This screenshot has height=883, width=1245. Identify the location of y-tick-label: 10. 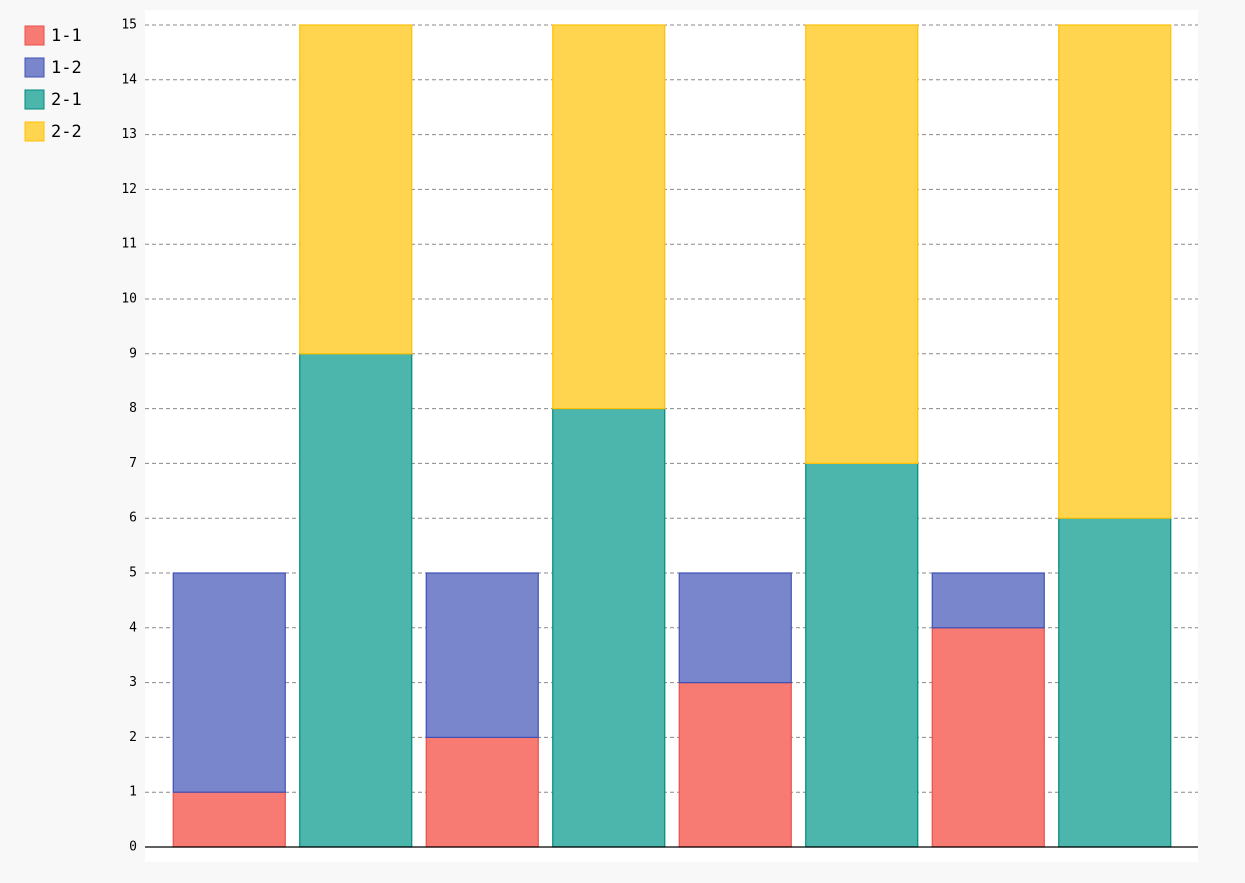
(129, 299).